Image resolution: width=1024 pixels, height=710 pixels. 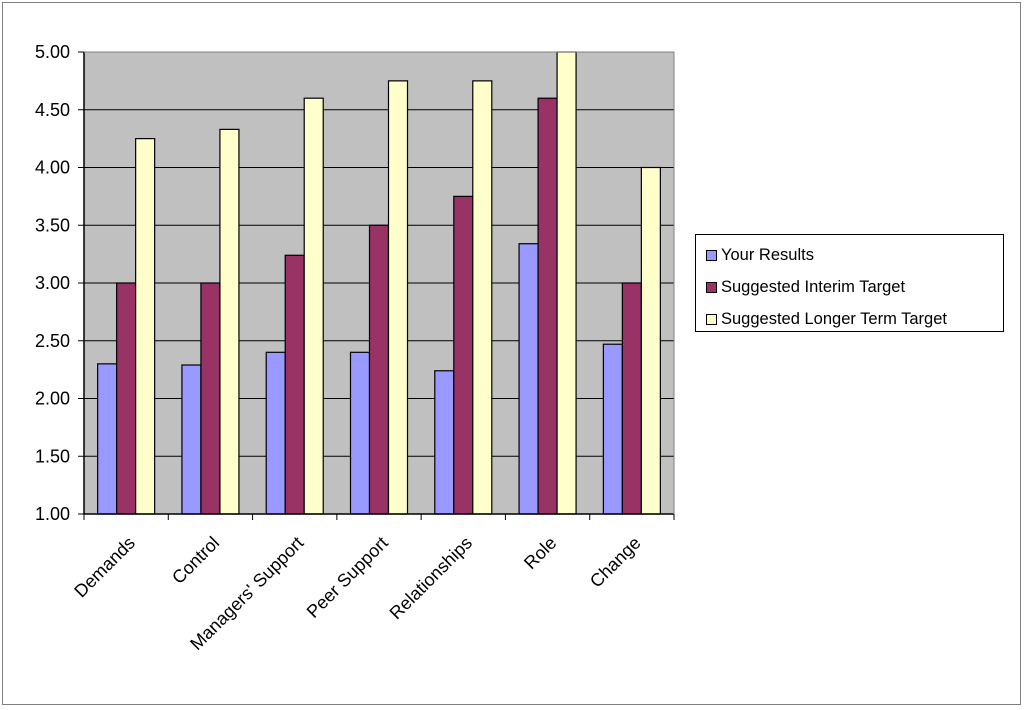 I want to click on legend-label: Suggested Longer Term Target, so click(x=834, y=318).